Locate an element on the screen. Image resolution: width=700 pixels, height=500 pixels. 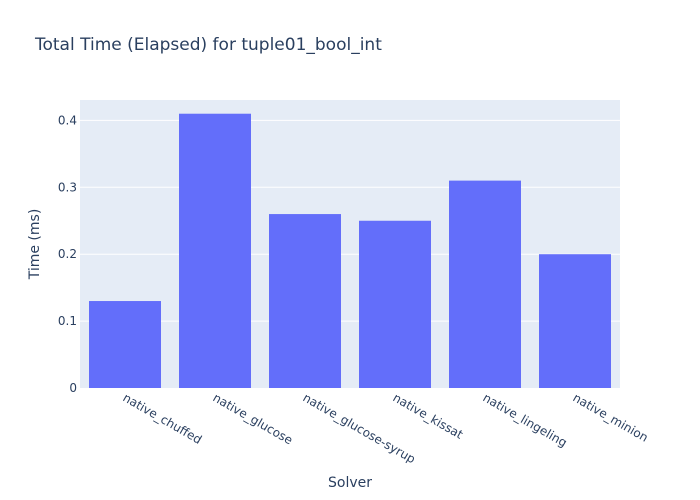
bar-native_glucose-syrup is located at coordinates (305, 301).